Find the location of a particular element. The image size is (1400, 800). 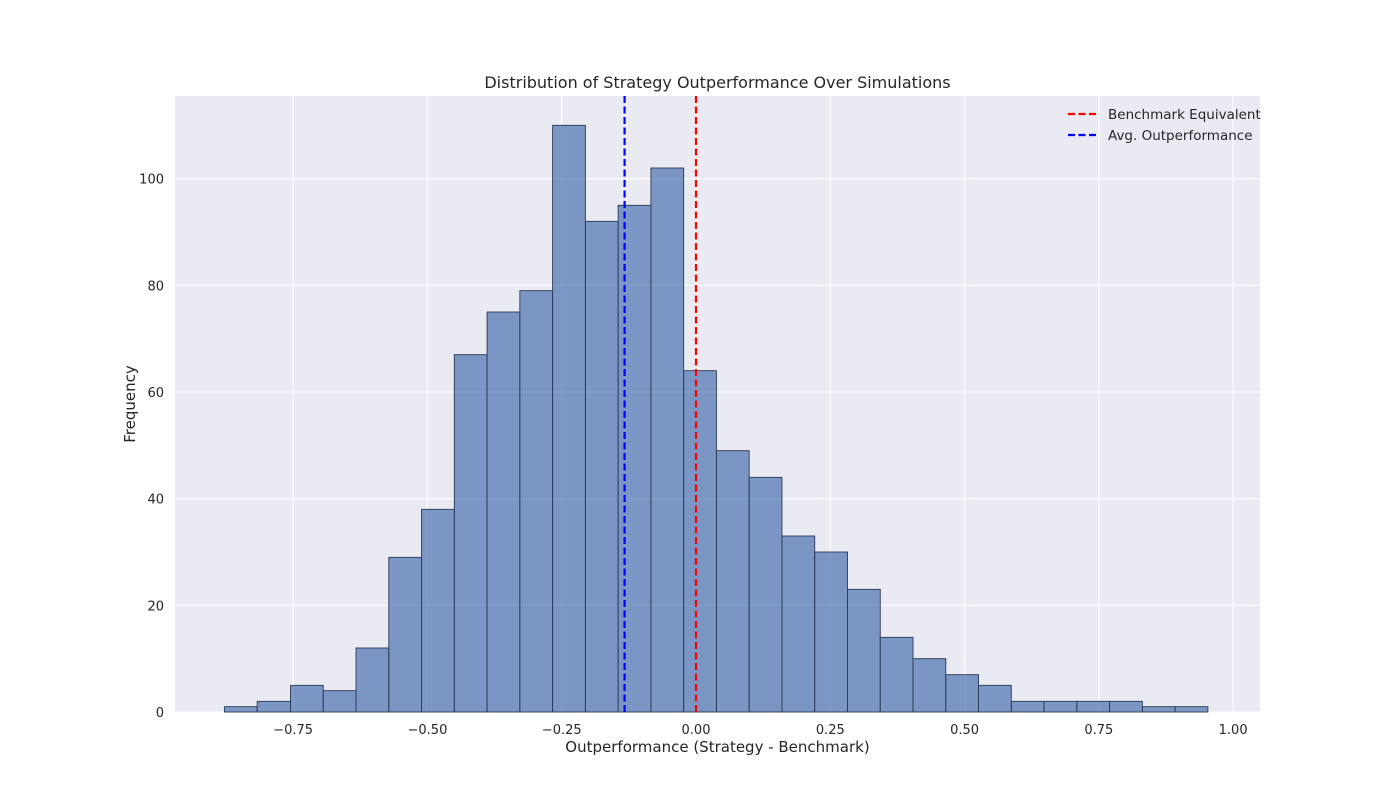

legend-item: Avg. Outperformance is located at coordinates (1160, 136).